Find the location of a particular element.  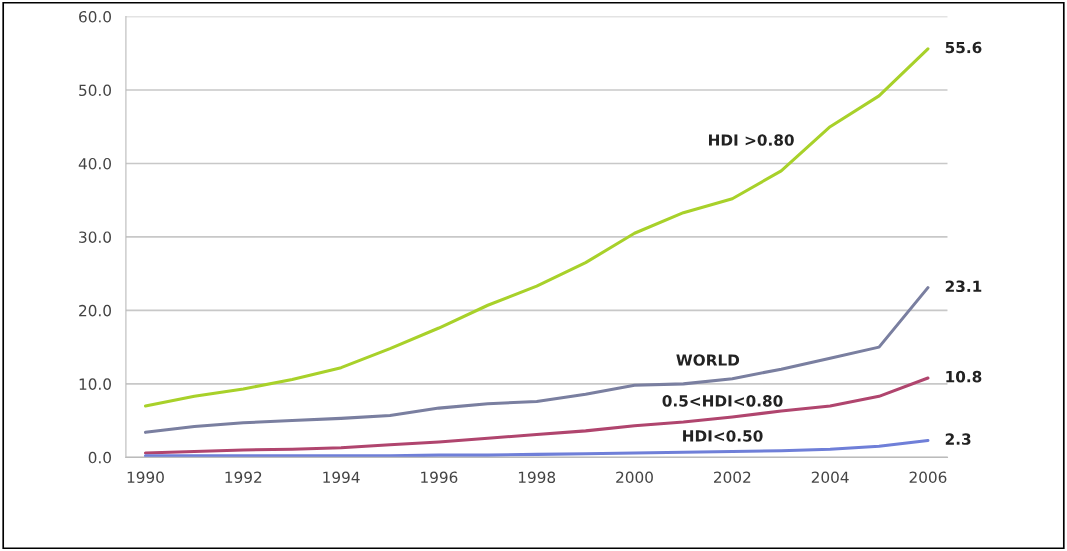

y-tick-label: 20.0 is located at coordinates (95, 310).